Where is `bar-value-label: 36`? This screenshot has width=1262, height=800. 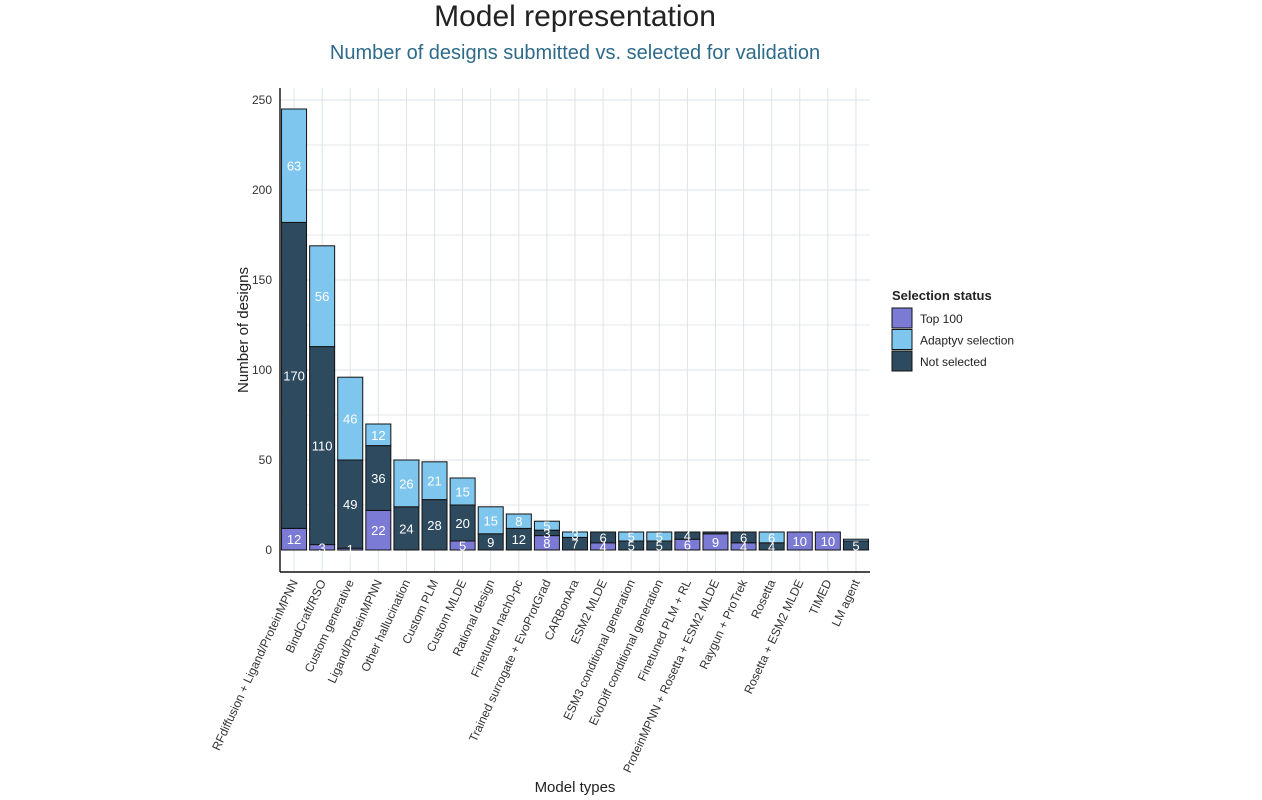 bar-value-label: 36 is located at coordinates (378, 478).